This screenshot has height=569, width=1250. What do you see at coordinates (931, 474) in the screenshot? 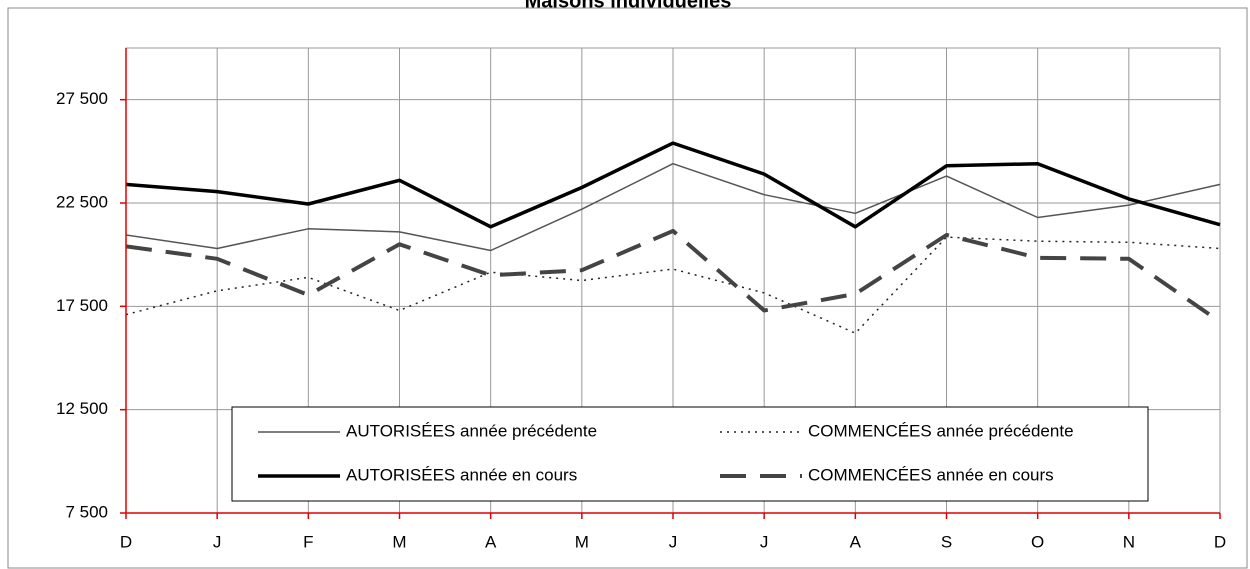
I see `legend-label: COMMENCÉES année en cours` at bounding box center [931, 474].